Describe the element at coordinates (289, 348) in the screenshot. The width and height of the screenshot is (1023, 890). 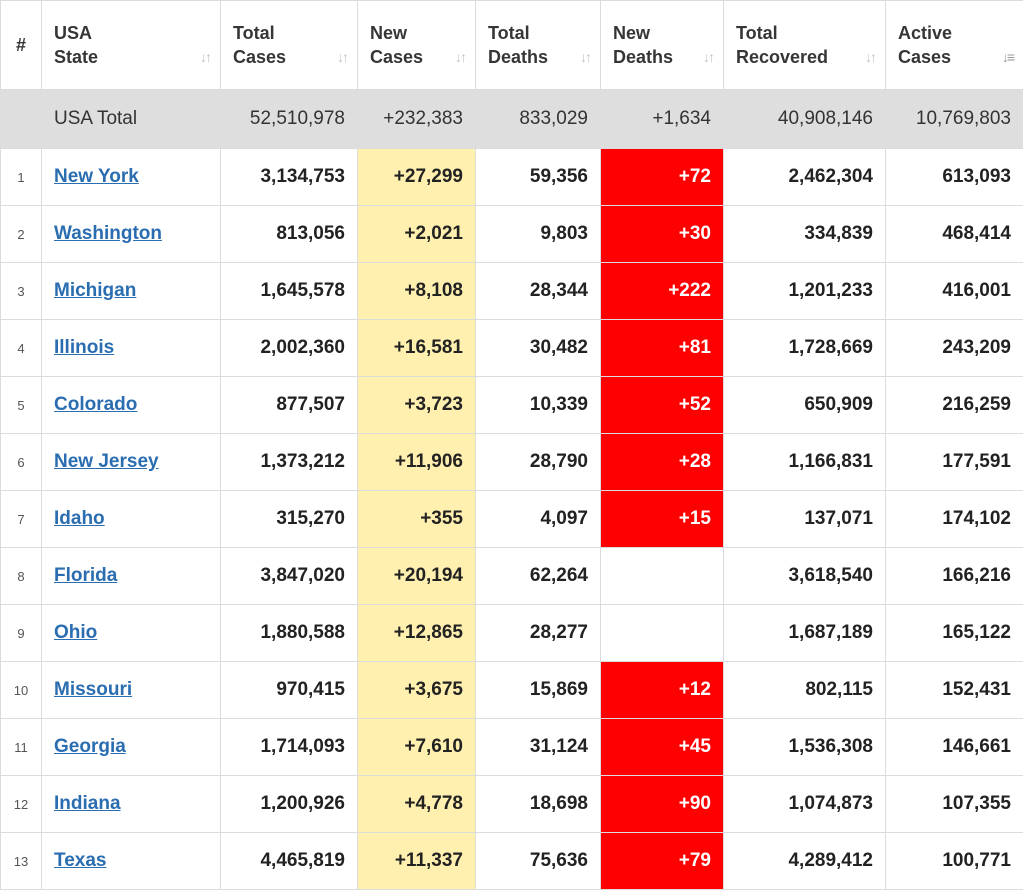
I see `total-cases-cell: 2,002,360` at that location.